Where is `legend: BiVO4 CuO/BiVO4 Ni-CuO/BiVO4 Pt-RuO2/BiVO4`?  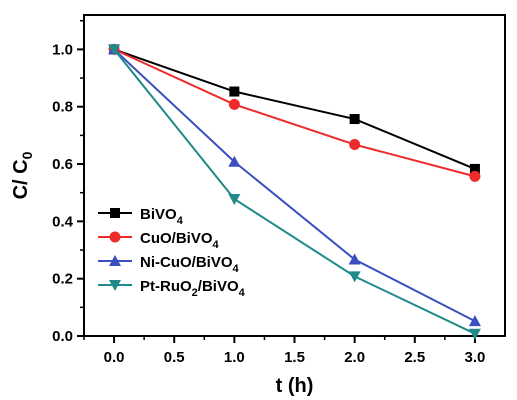 legend: BiVO4 CuO/BiVO4 Ni-CuO/BiVO4 Pt-RuO2/BiVO4 is located at coordinates (172, 252).